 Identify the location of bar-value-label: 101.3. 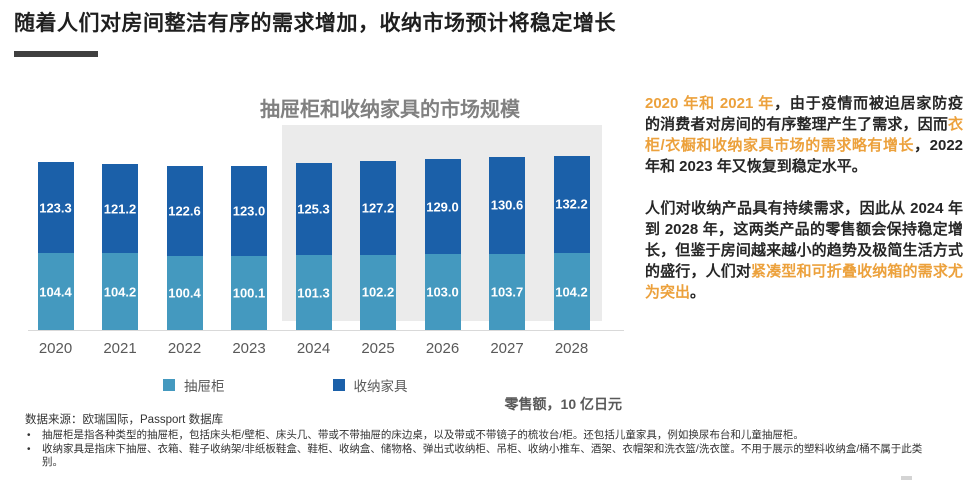
(313, 293).